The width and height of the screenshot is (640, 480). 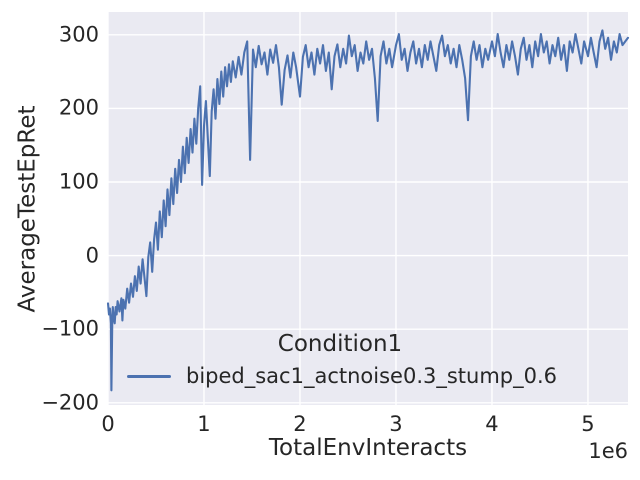 I want to click on ytick-label: 0, so click(x=92, y=255).